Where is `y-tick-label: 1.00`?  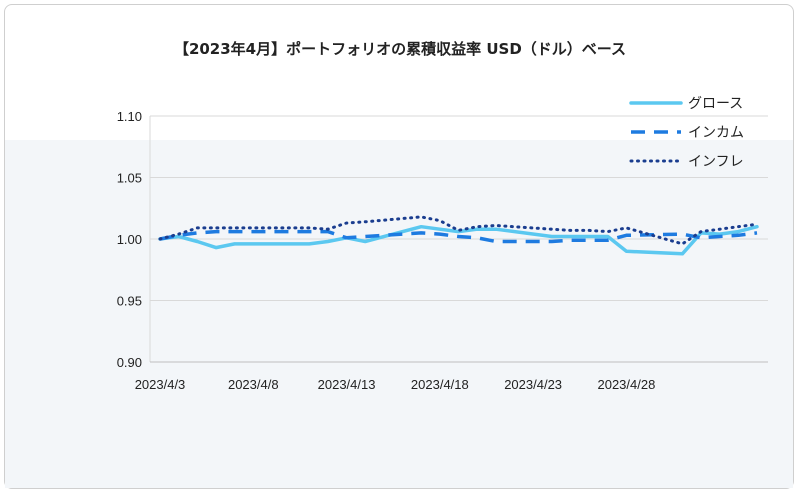
y-tick-label: 1.00 is located at coordinates (129, 239).